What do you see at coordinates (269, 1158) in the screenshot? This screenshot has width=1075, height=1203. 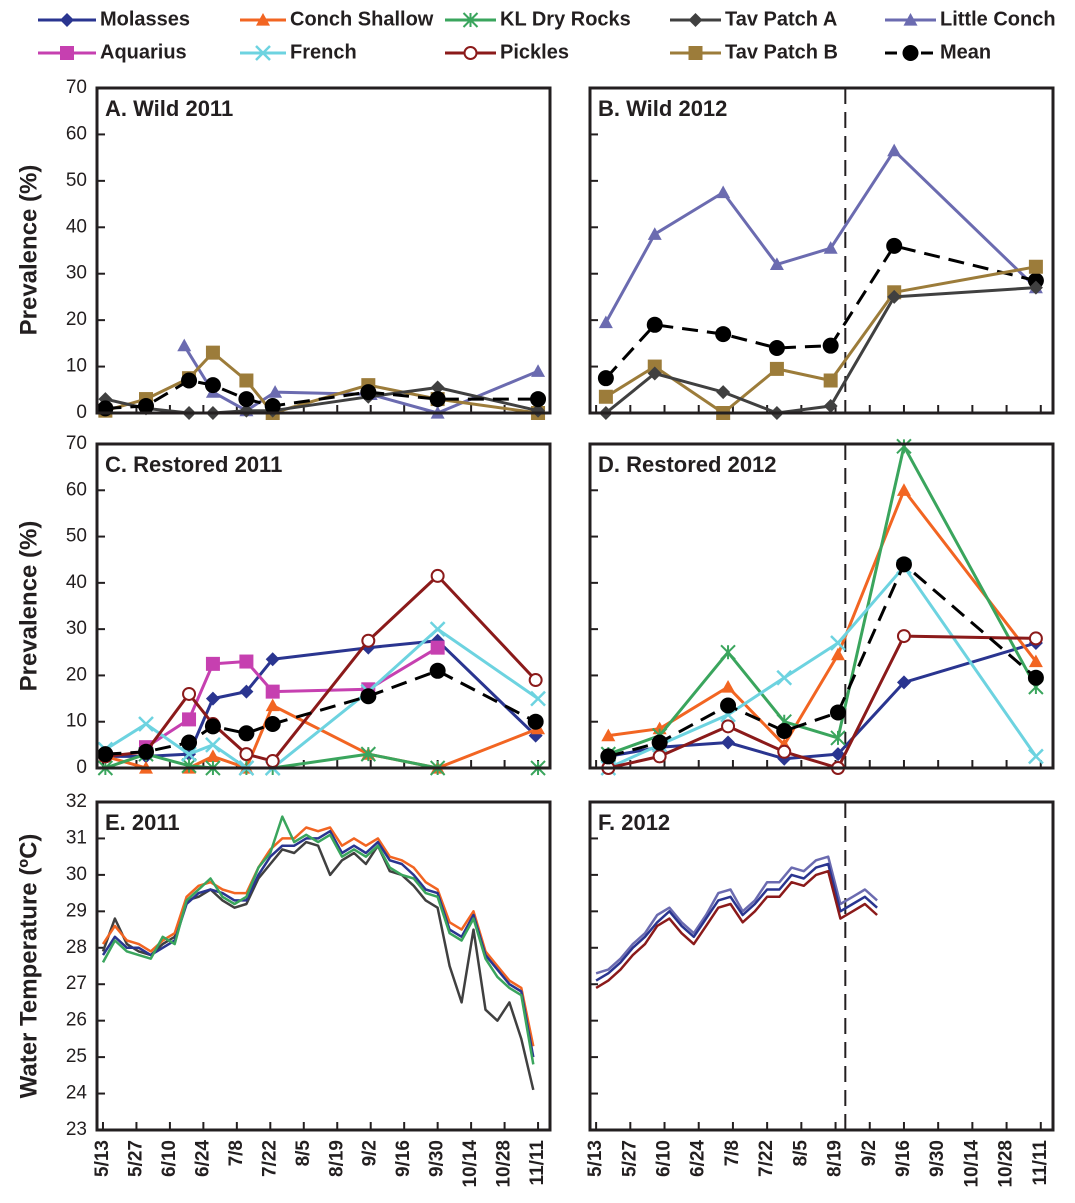 I see `x-tick-label: 7/22` at bounding box center [269, 1158].